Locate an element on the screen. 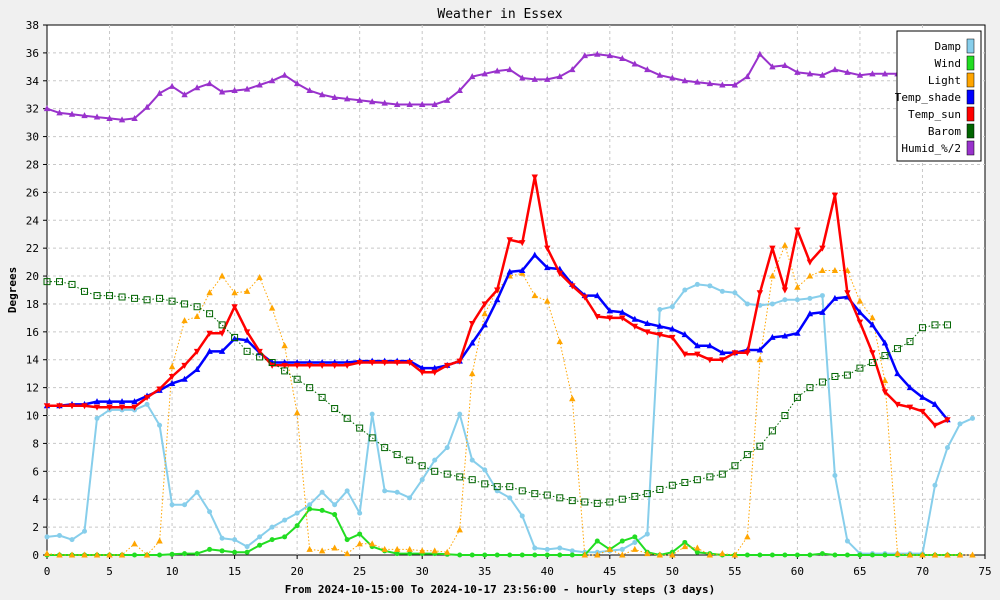 This screenshot has width=1000, height=600. y-tick-label: 16 is located at coordinates (32, 332).